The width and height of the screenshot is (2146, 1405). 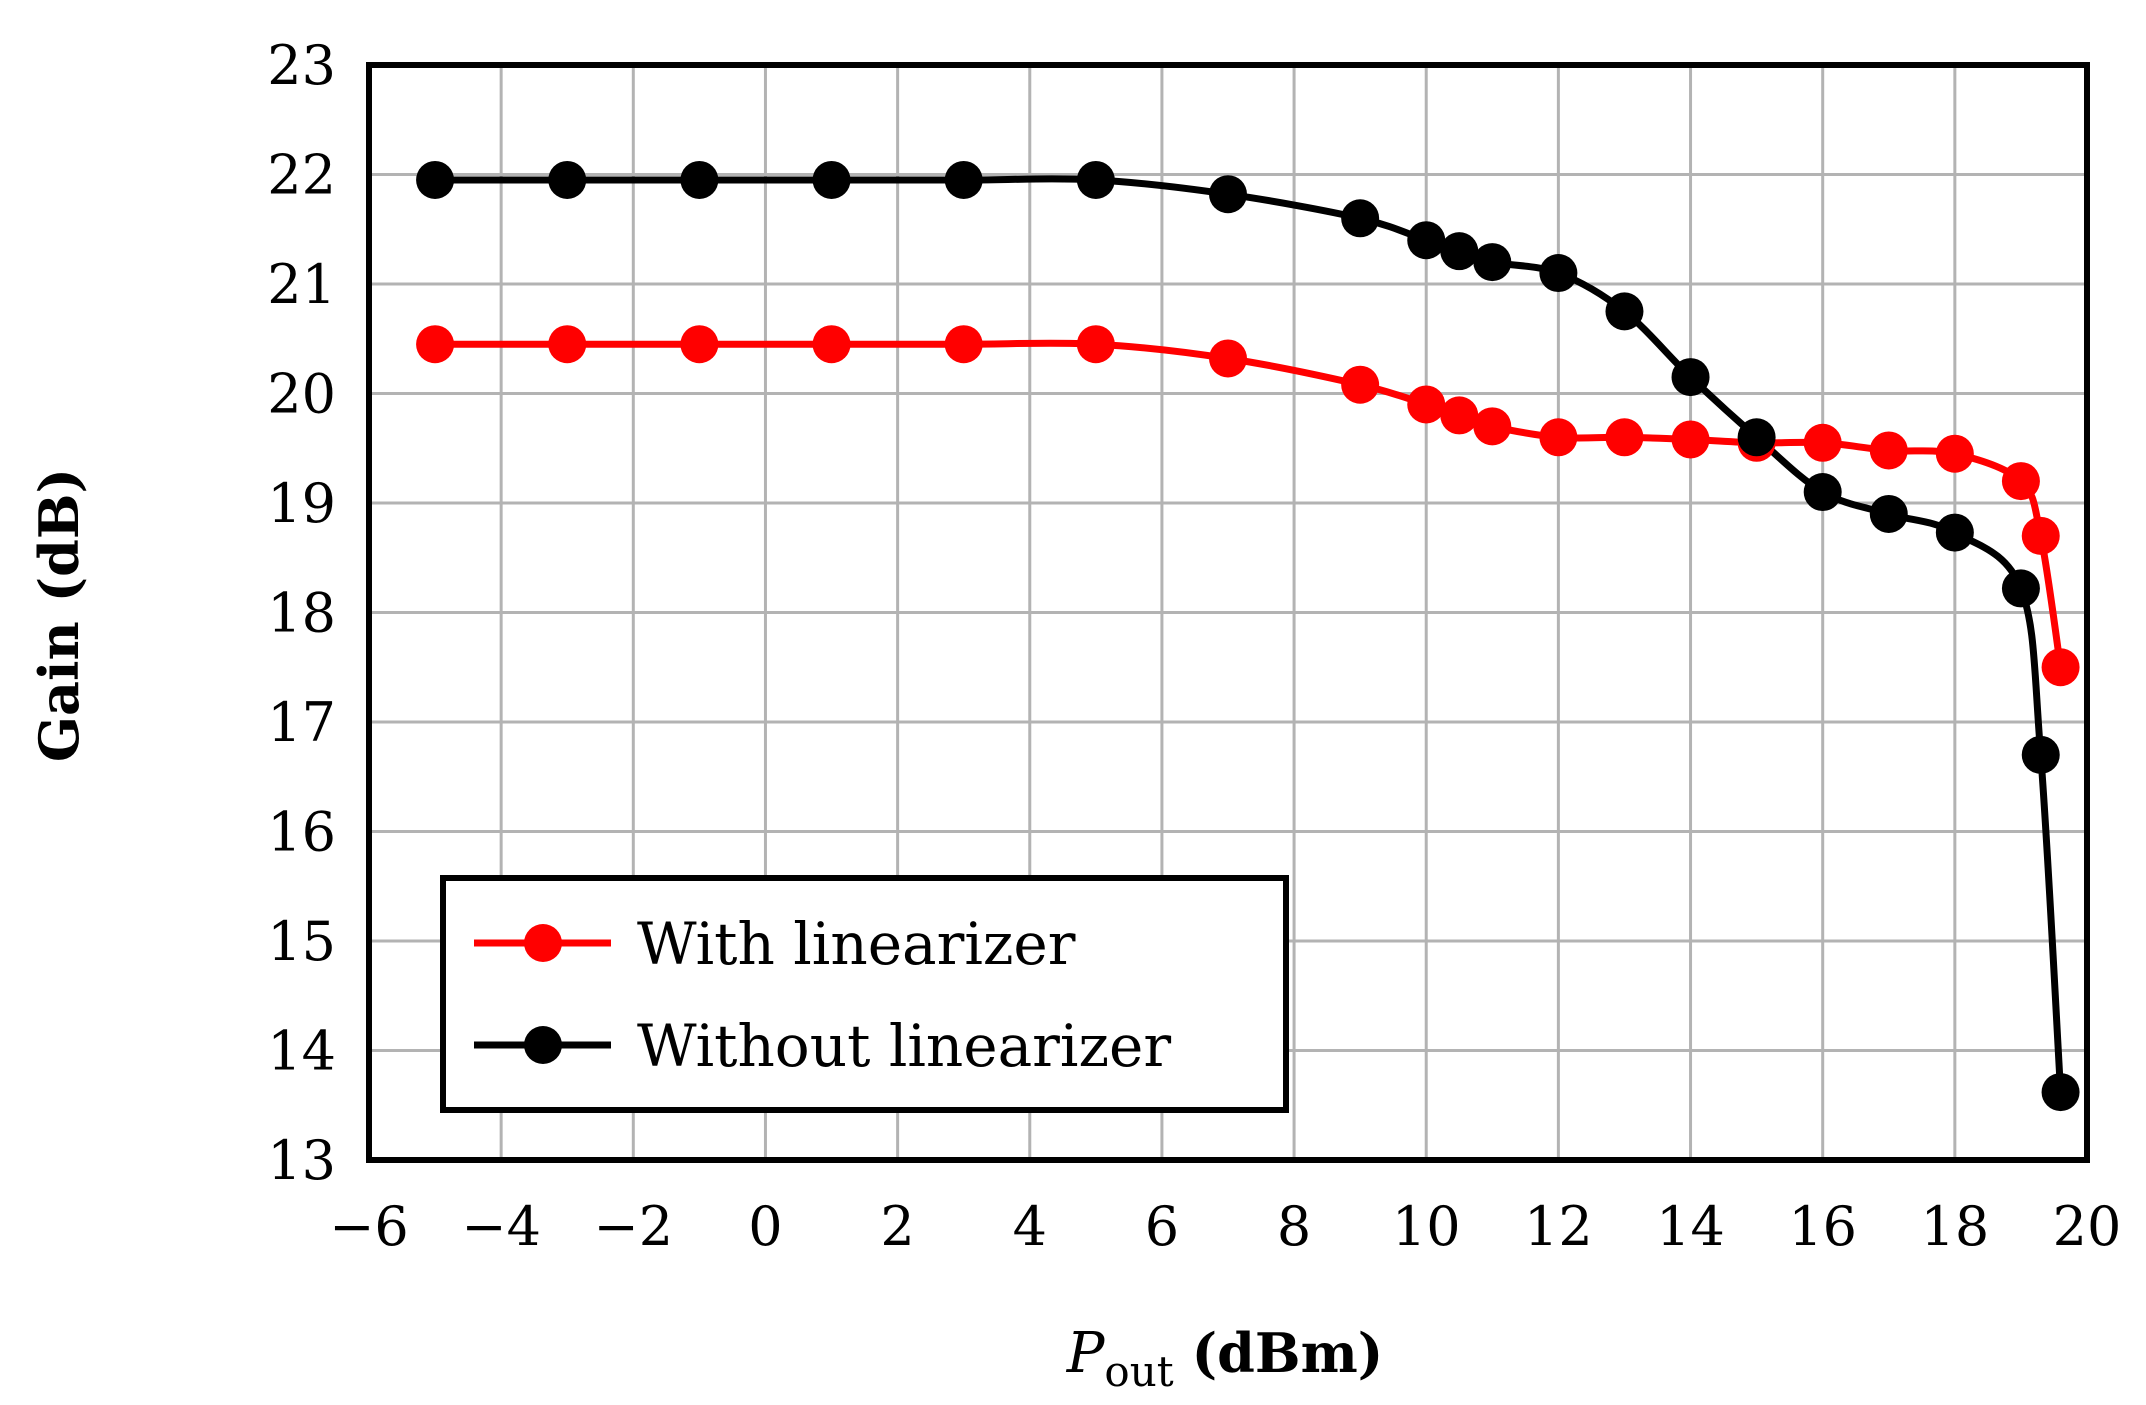 What do you see at coordinates (634, 1226) in the screenshot?
I see `x-tick-label: −2` at bounding box center [634, 1226].